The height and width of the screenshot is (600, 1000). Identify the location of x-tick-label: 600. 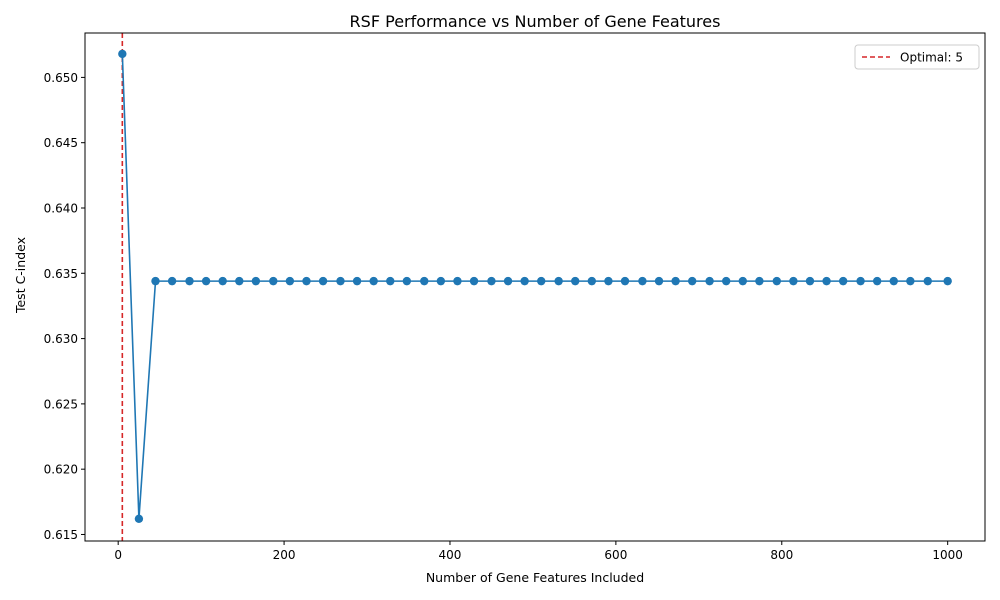
(615, 555).